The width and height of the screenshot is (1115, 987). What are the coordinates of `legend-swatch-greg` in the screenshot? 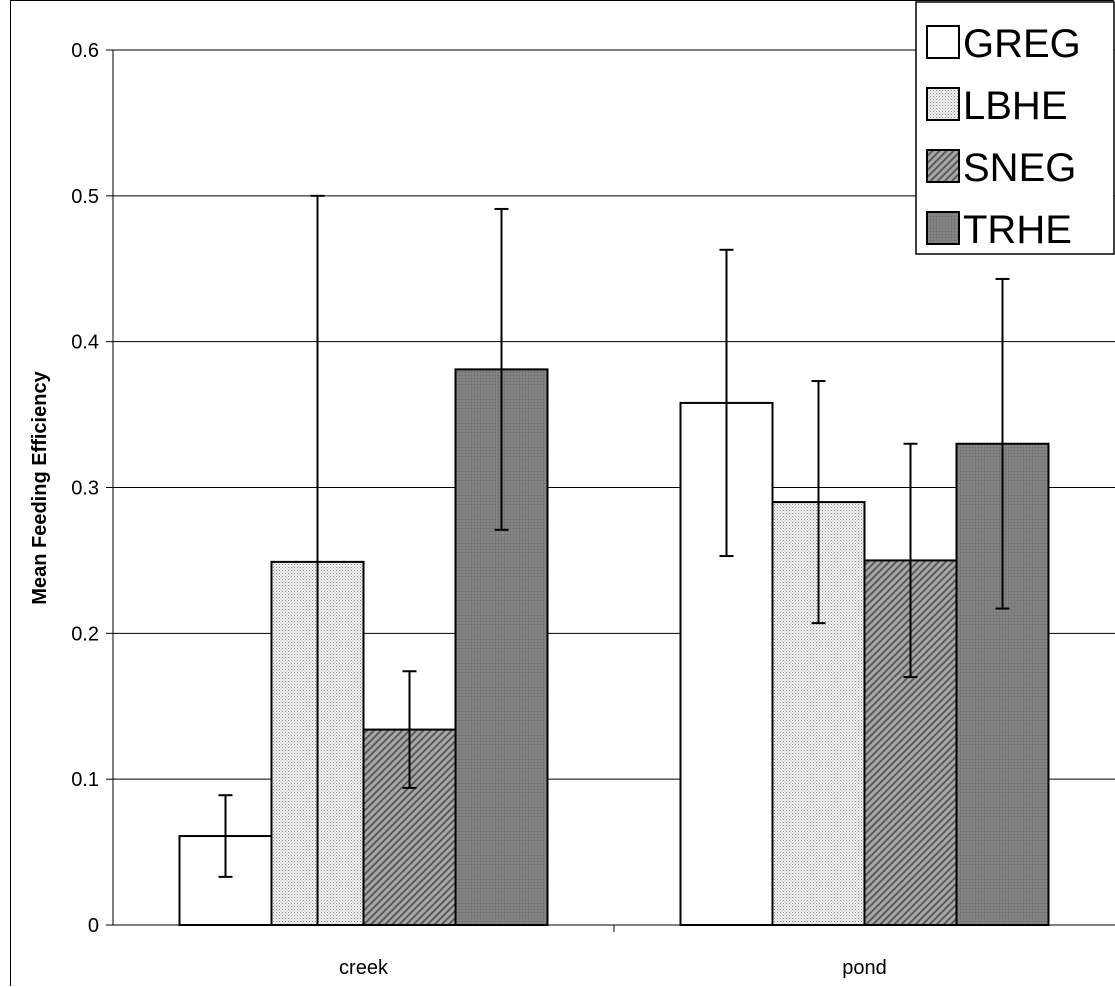 It's located at (943, 42).